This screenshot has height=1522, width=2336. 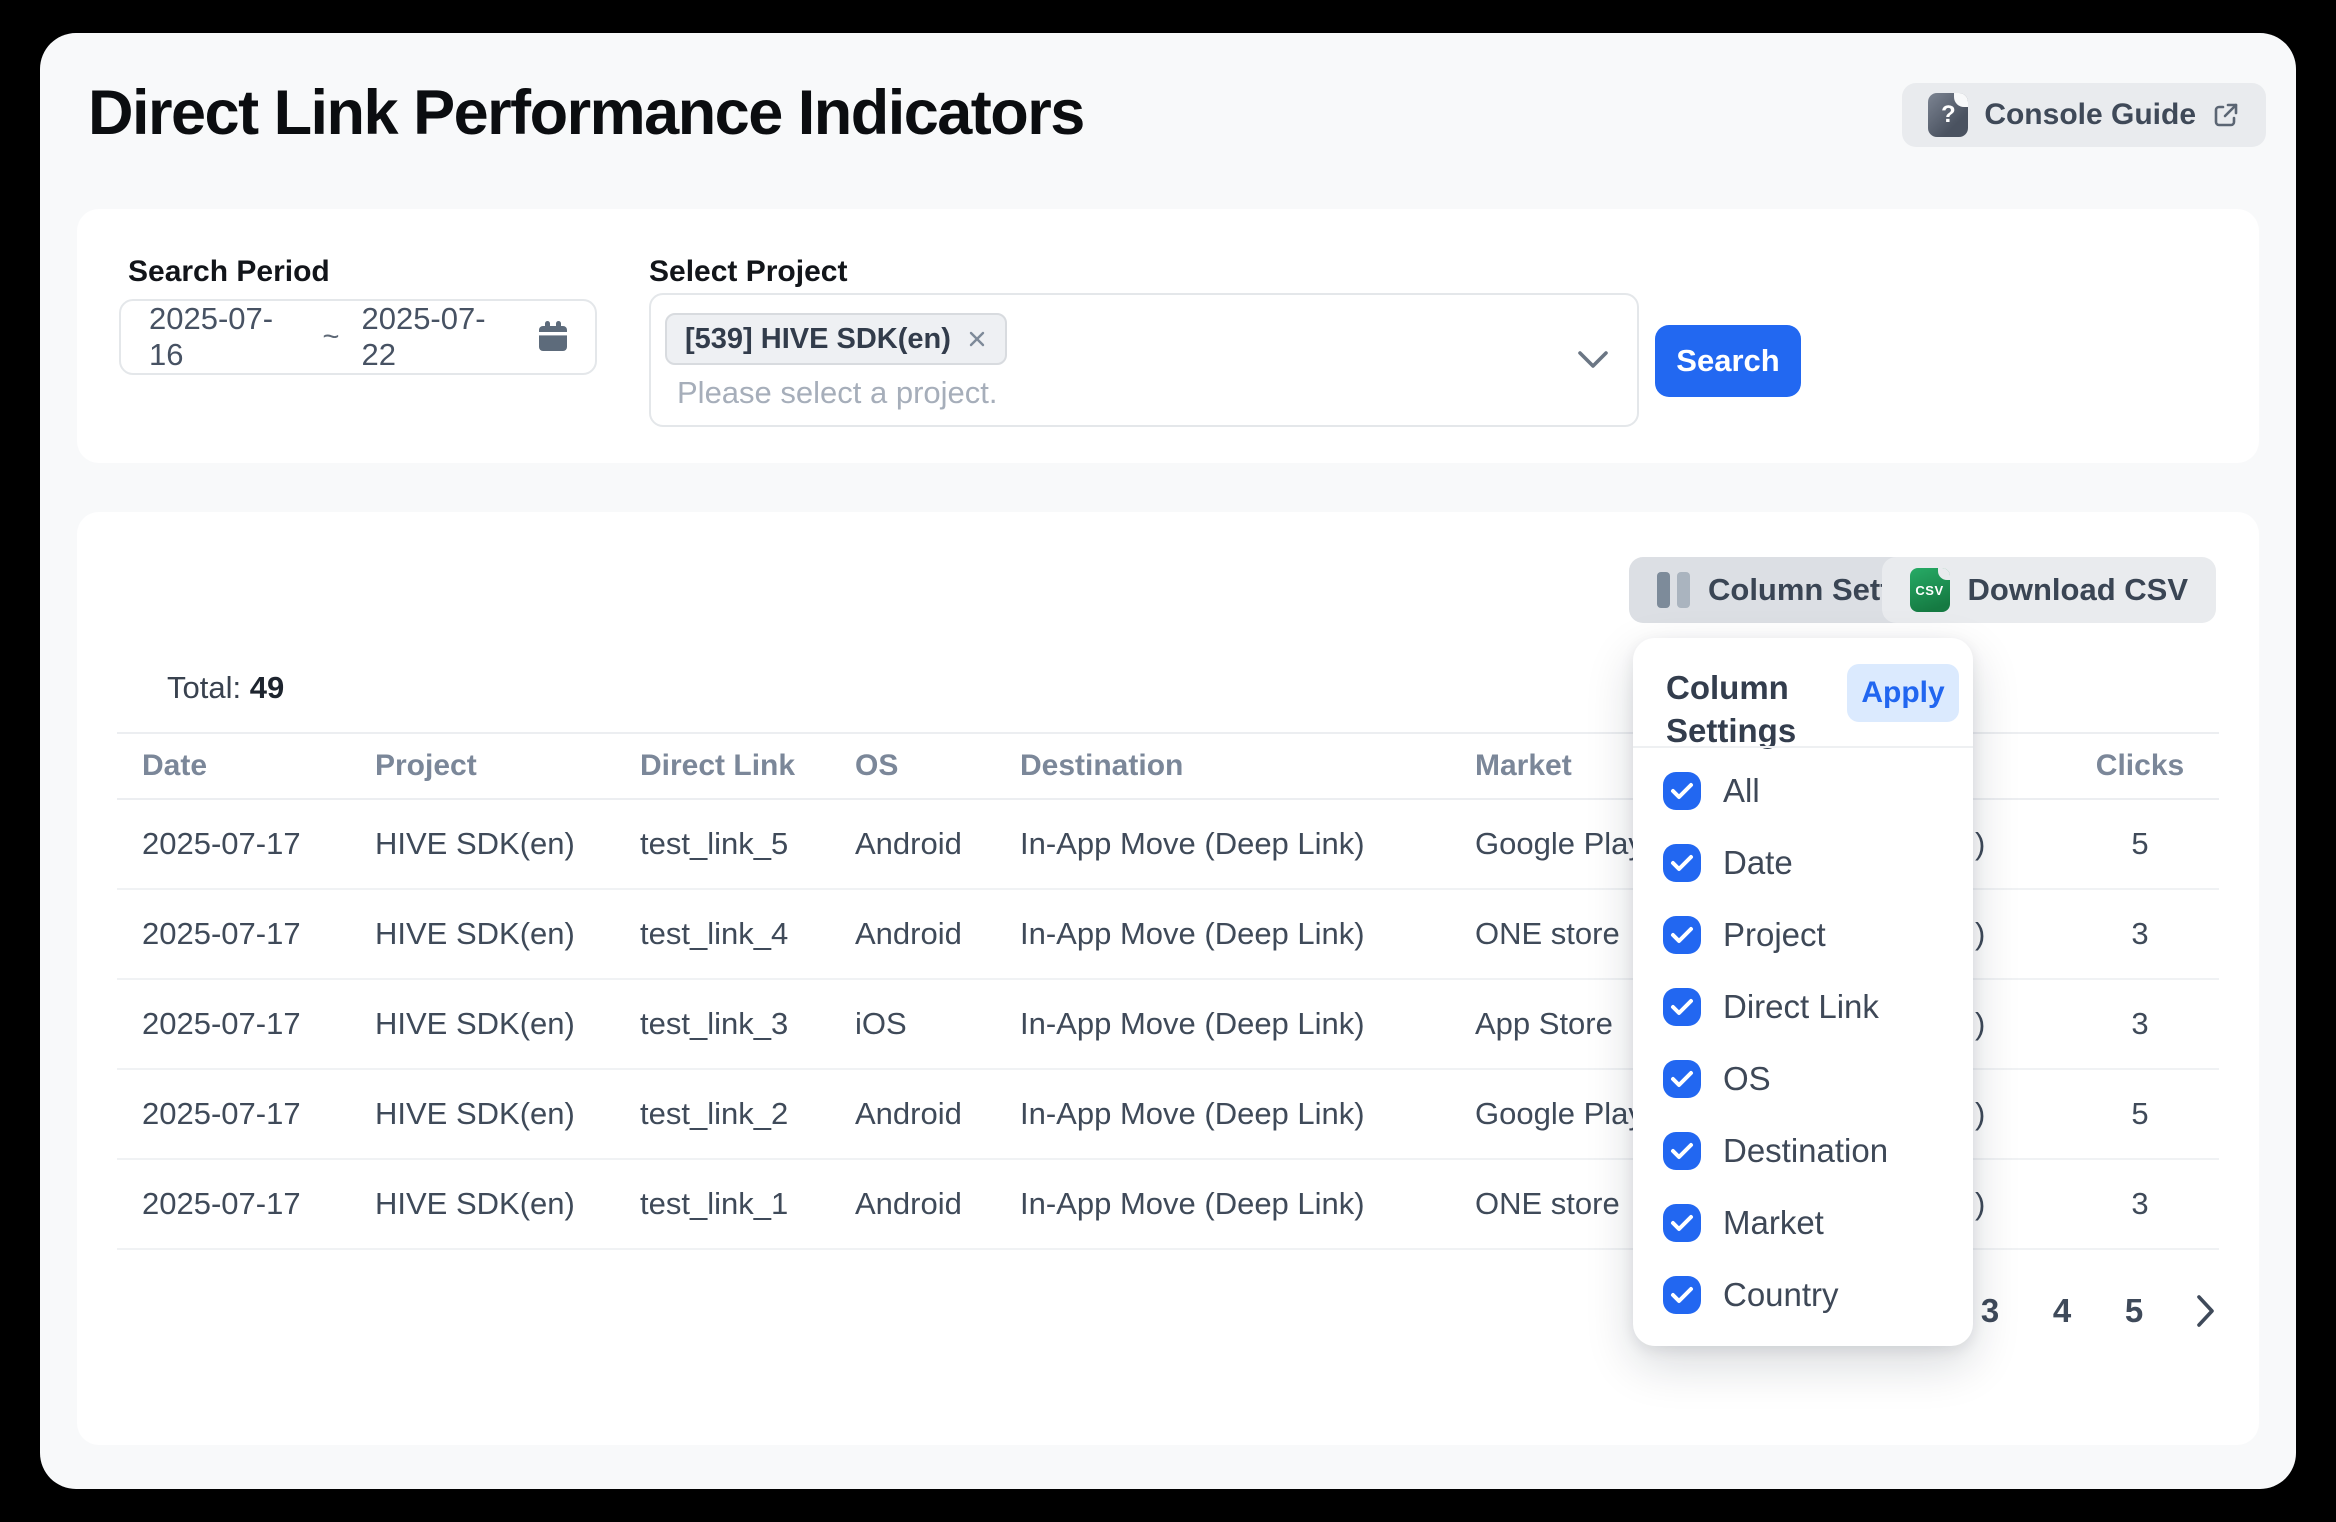 What do you see at coordinates (553, 337) in the screenshot?
I see `calendar-icon` at bounding box center [553, 337].